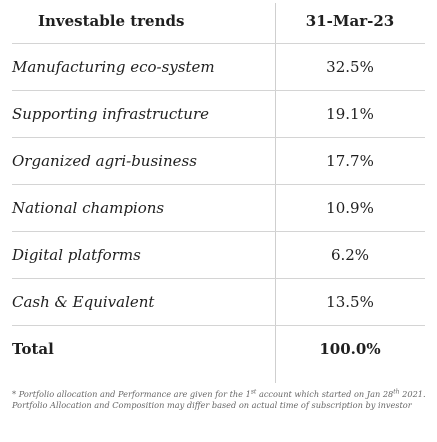 The height and width of the screenshot is (442, 437). I want to click on row-value: 10.9%, so click(350, 208).